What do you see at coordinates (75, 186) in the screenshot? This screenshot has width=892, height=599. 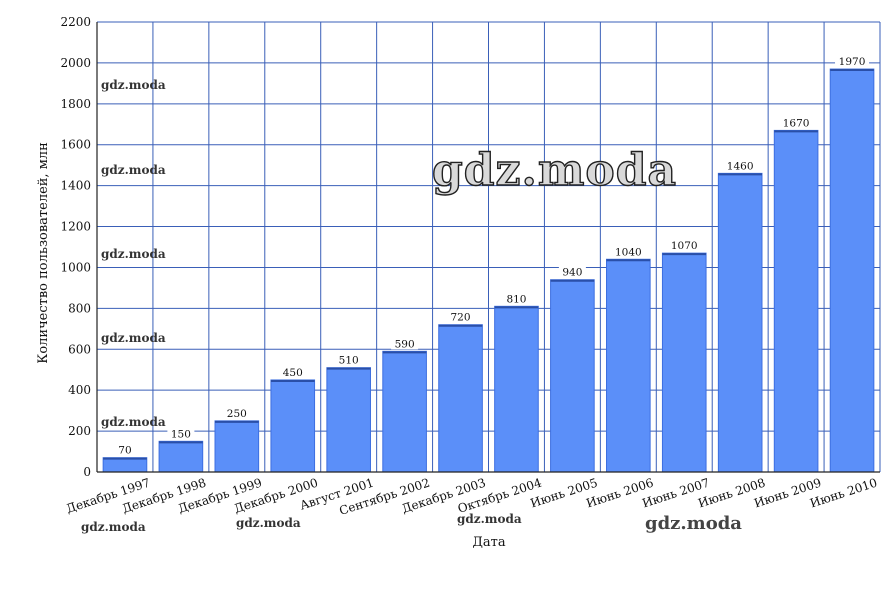 I see `y-tick-label: 1400` at bounding box center [75, 186].